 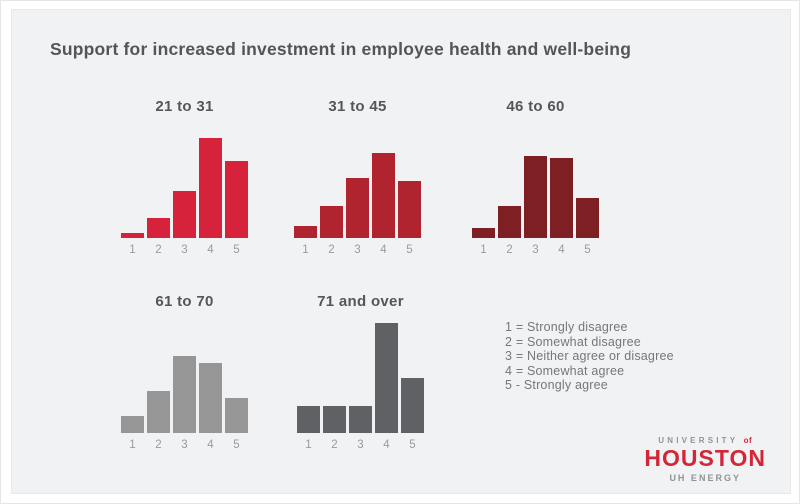 I want to click on chart-31-to-45: 31 to 45 1 2 3 4 5, so click(x=357, y=178).